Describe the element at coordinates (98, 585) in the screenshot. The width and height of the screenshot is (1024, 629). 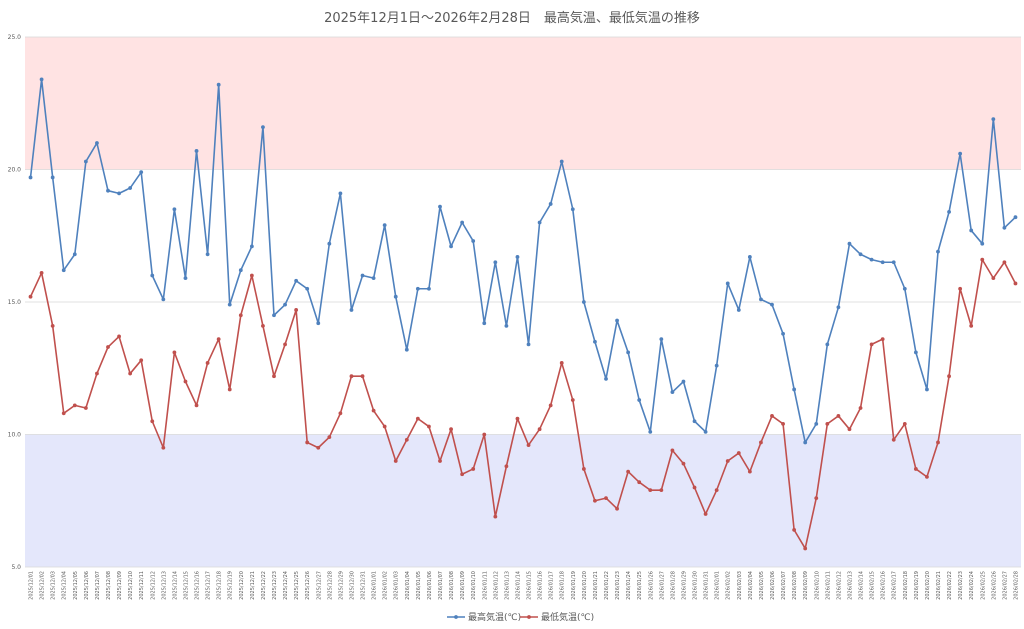
I see `x-tick-label: 2025/12/07` at that location.